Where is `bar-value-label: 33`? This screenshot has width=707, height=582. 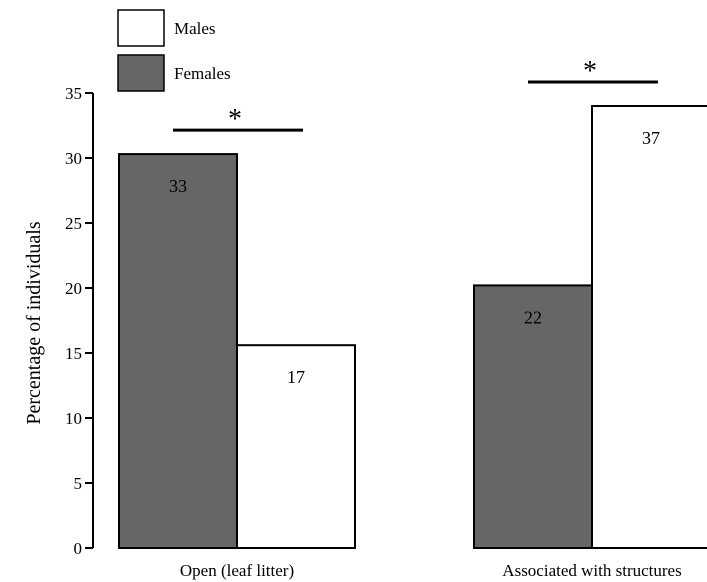 bar-value-label: 33 is located at coordinates (178, 186).